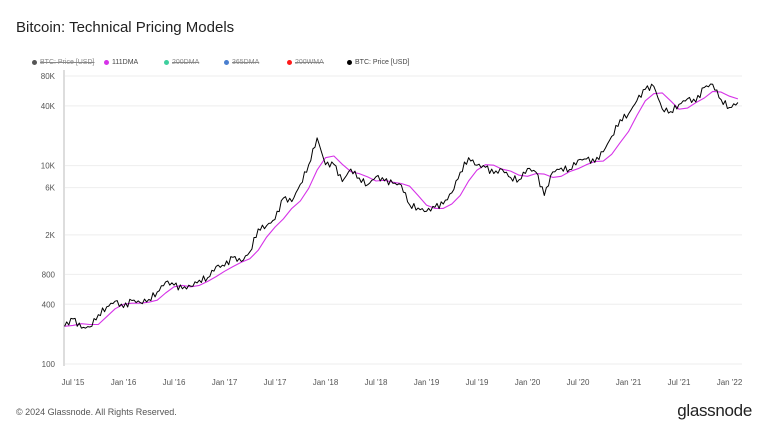 The image size is (768, 432). Describe the element at coordinates (477, 382) in the screenshot. I see `x-tick-label: Jul '19` at that location.